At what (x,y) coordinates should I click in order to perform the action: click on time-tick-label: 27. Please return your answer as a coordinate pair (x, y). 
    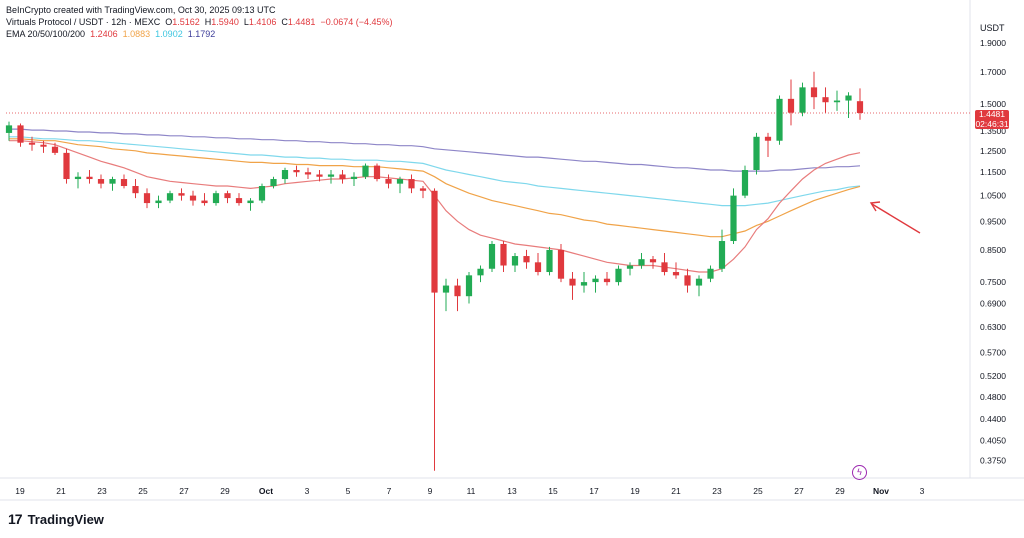
    Looking at the image, I should click on (799, 491).